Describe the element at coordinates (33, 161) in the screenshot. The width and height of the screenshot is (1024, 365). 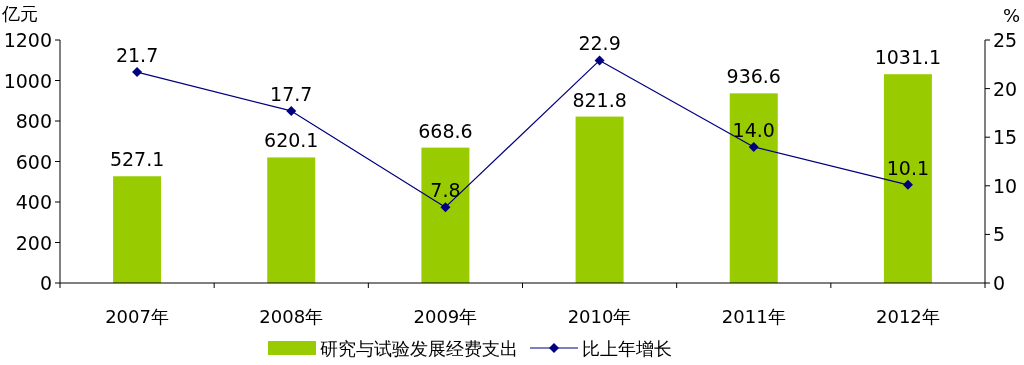
I see `y-tick-label: 600` at that location.